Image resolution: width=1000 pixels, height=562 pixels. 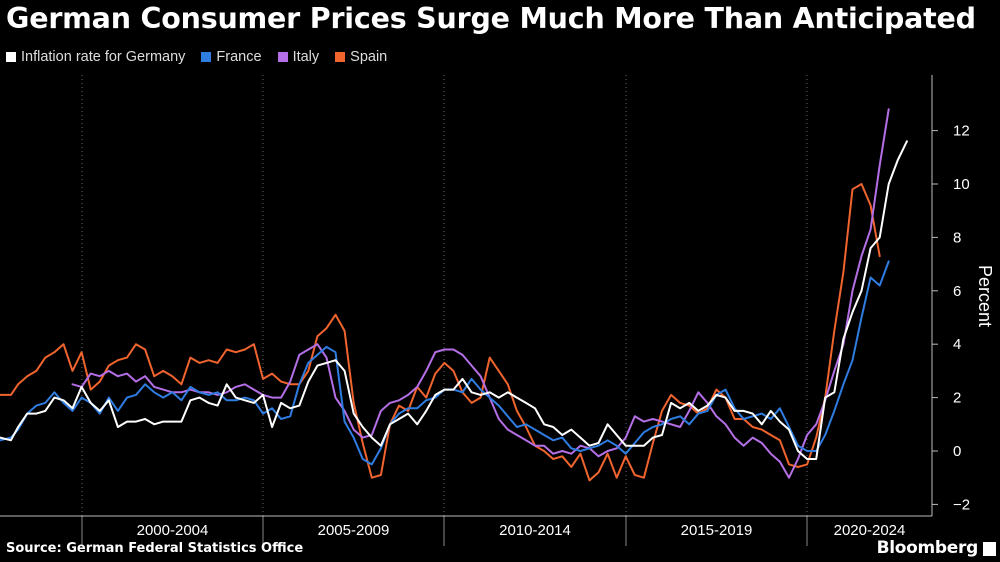 I want to click on y-tick-label: 0, so click(x=957, y=451).